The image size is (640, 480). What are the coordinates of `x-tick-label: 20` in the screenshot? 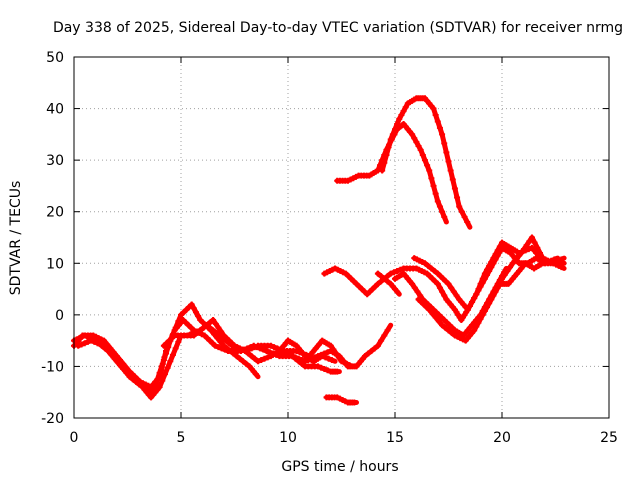 It's located at (502, 438).